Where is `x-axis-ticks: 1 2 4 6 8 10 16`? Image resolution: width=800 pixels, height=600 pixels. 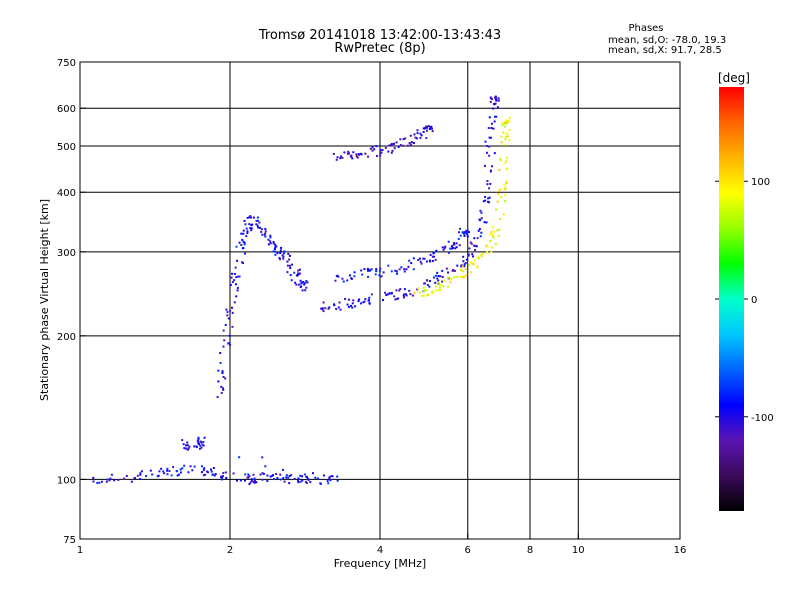
x-axis-ticks: 1 2 4 6 8 10 16 is located at coordinates (382, 544).